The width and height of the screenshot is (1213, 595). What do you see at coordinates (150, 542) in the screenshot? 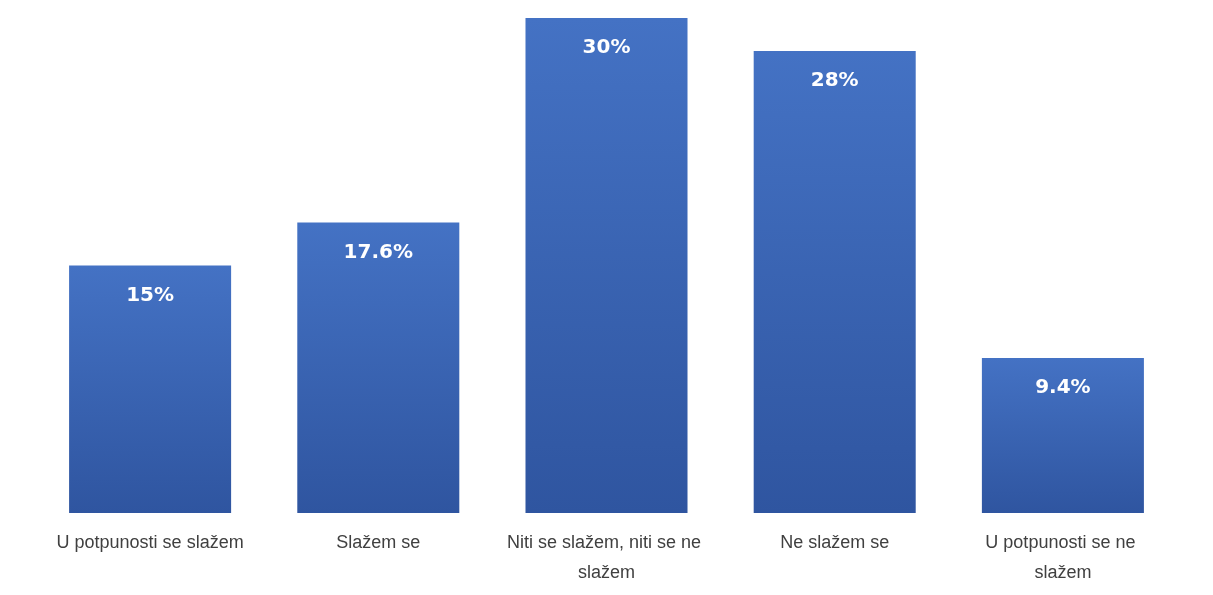
I see `x-tick-label: U potpunosti se slažem` at bounding box center [150, 542].